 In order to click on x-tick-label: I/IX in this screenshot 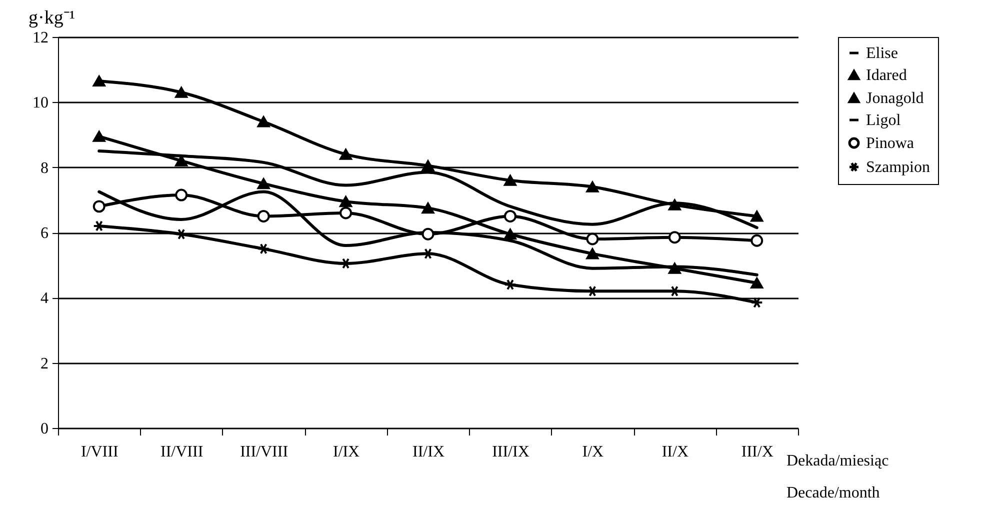, I will do `click(346, 452)`.